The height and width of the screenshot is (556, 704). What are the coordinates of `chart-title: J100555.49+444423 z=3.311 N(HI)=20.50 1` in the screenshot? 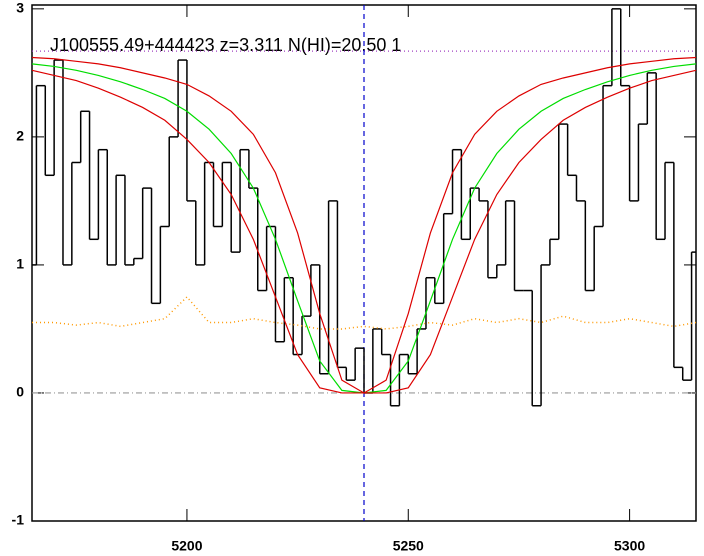 It's located at (225, 45).